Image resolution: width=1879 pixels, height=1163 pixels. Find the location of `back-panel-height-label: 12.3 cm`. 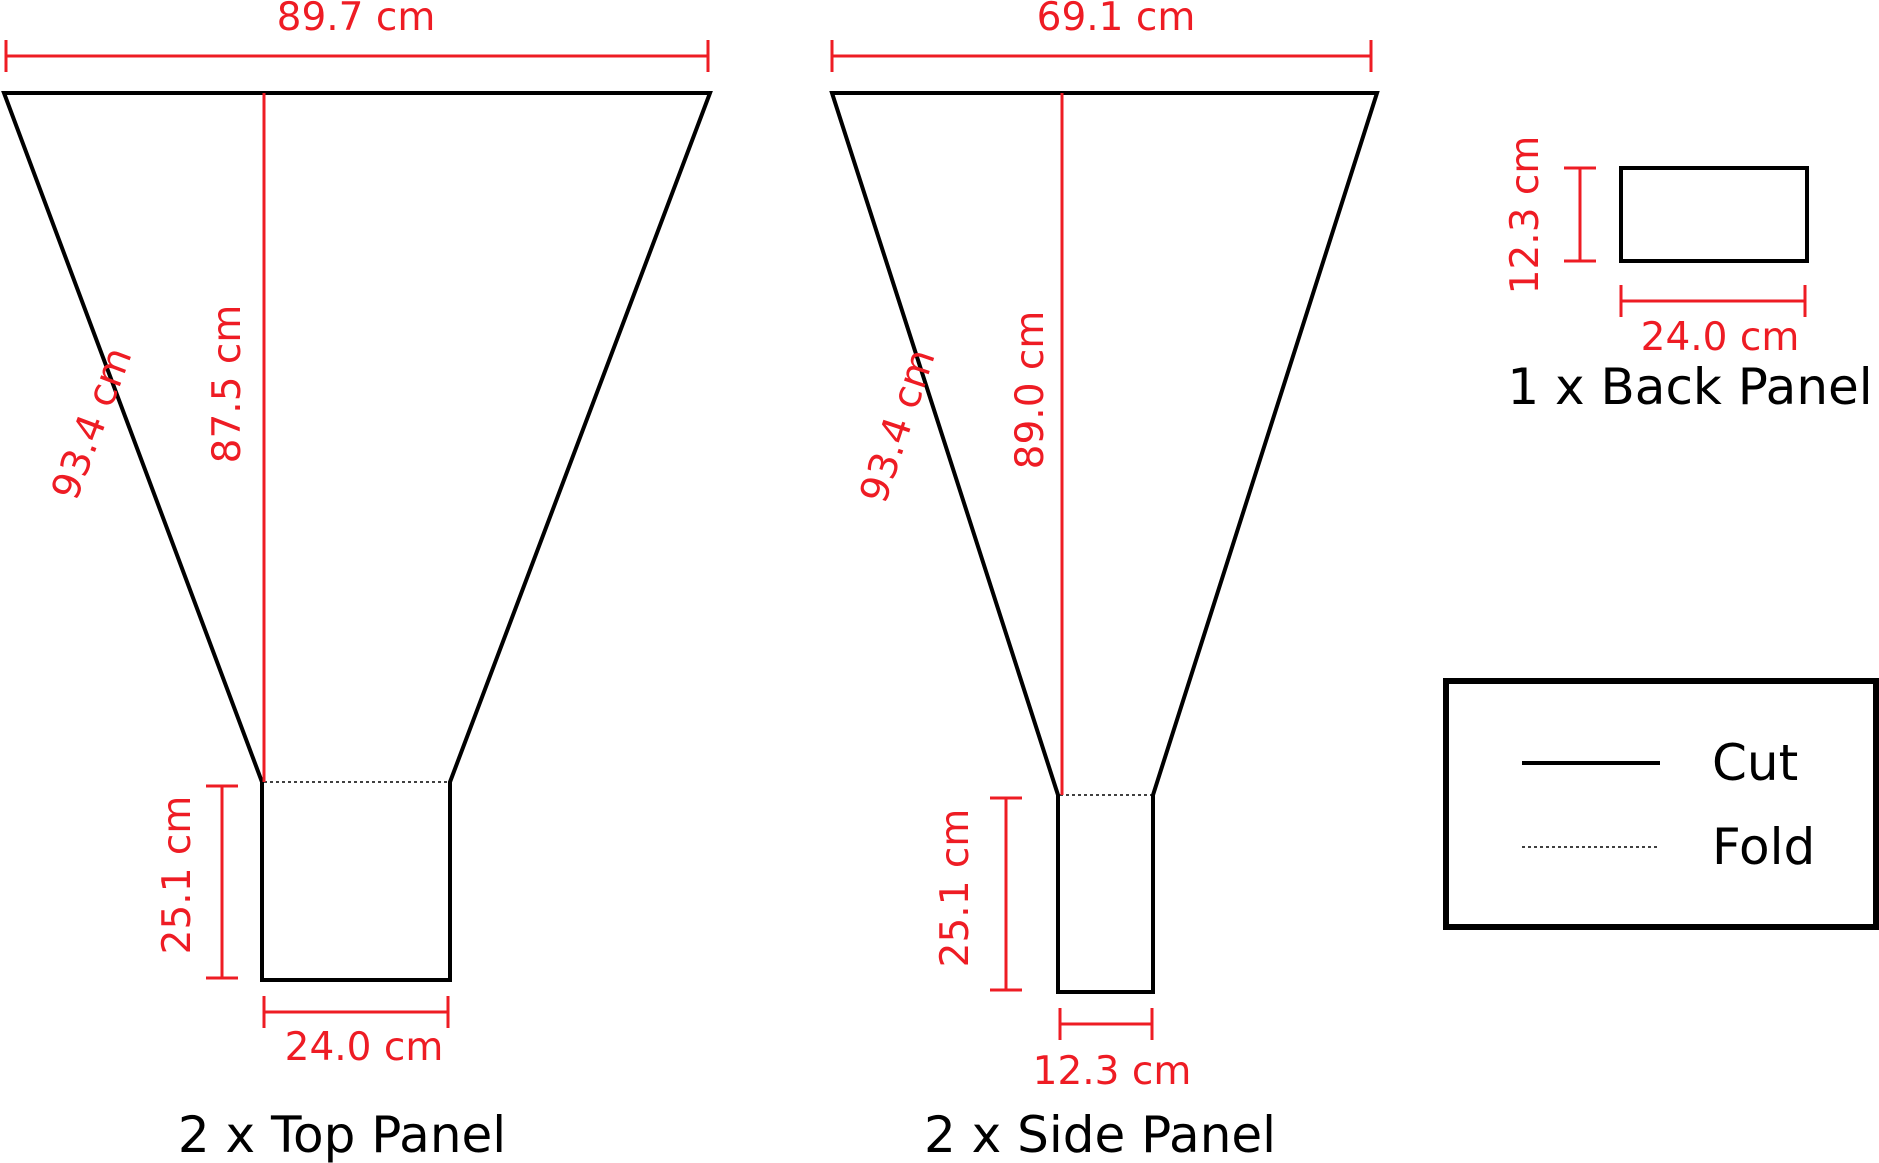

back-panel-height-label: 12.3 cm is located at coordinates (1525, 215).